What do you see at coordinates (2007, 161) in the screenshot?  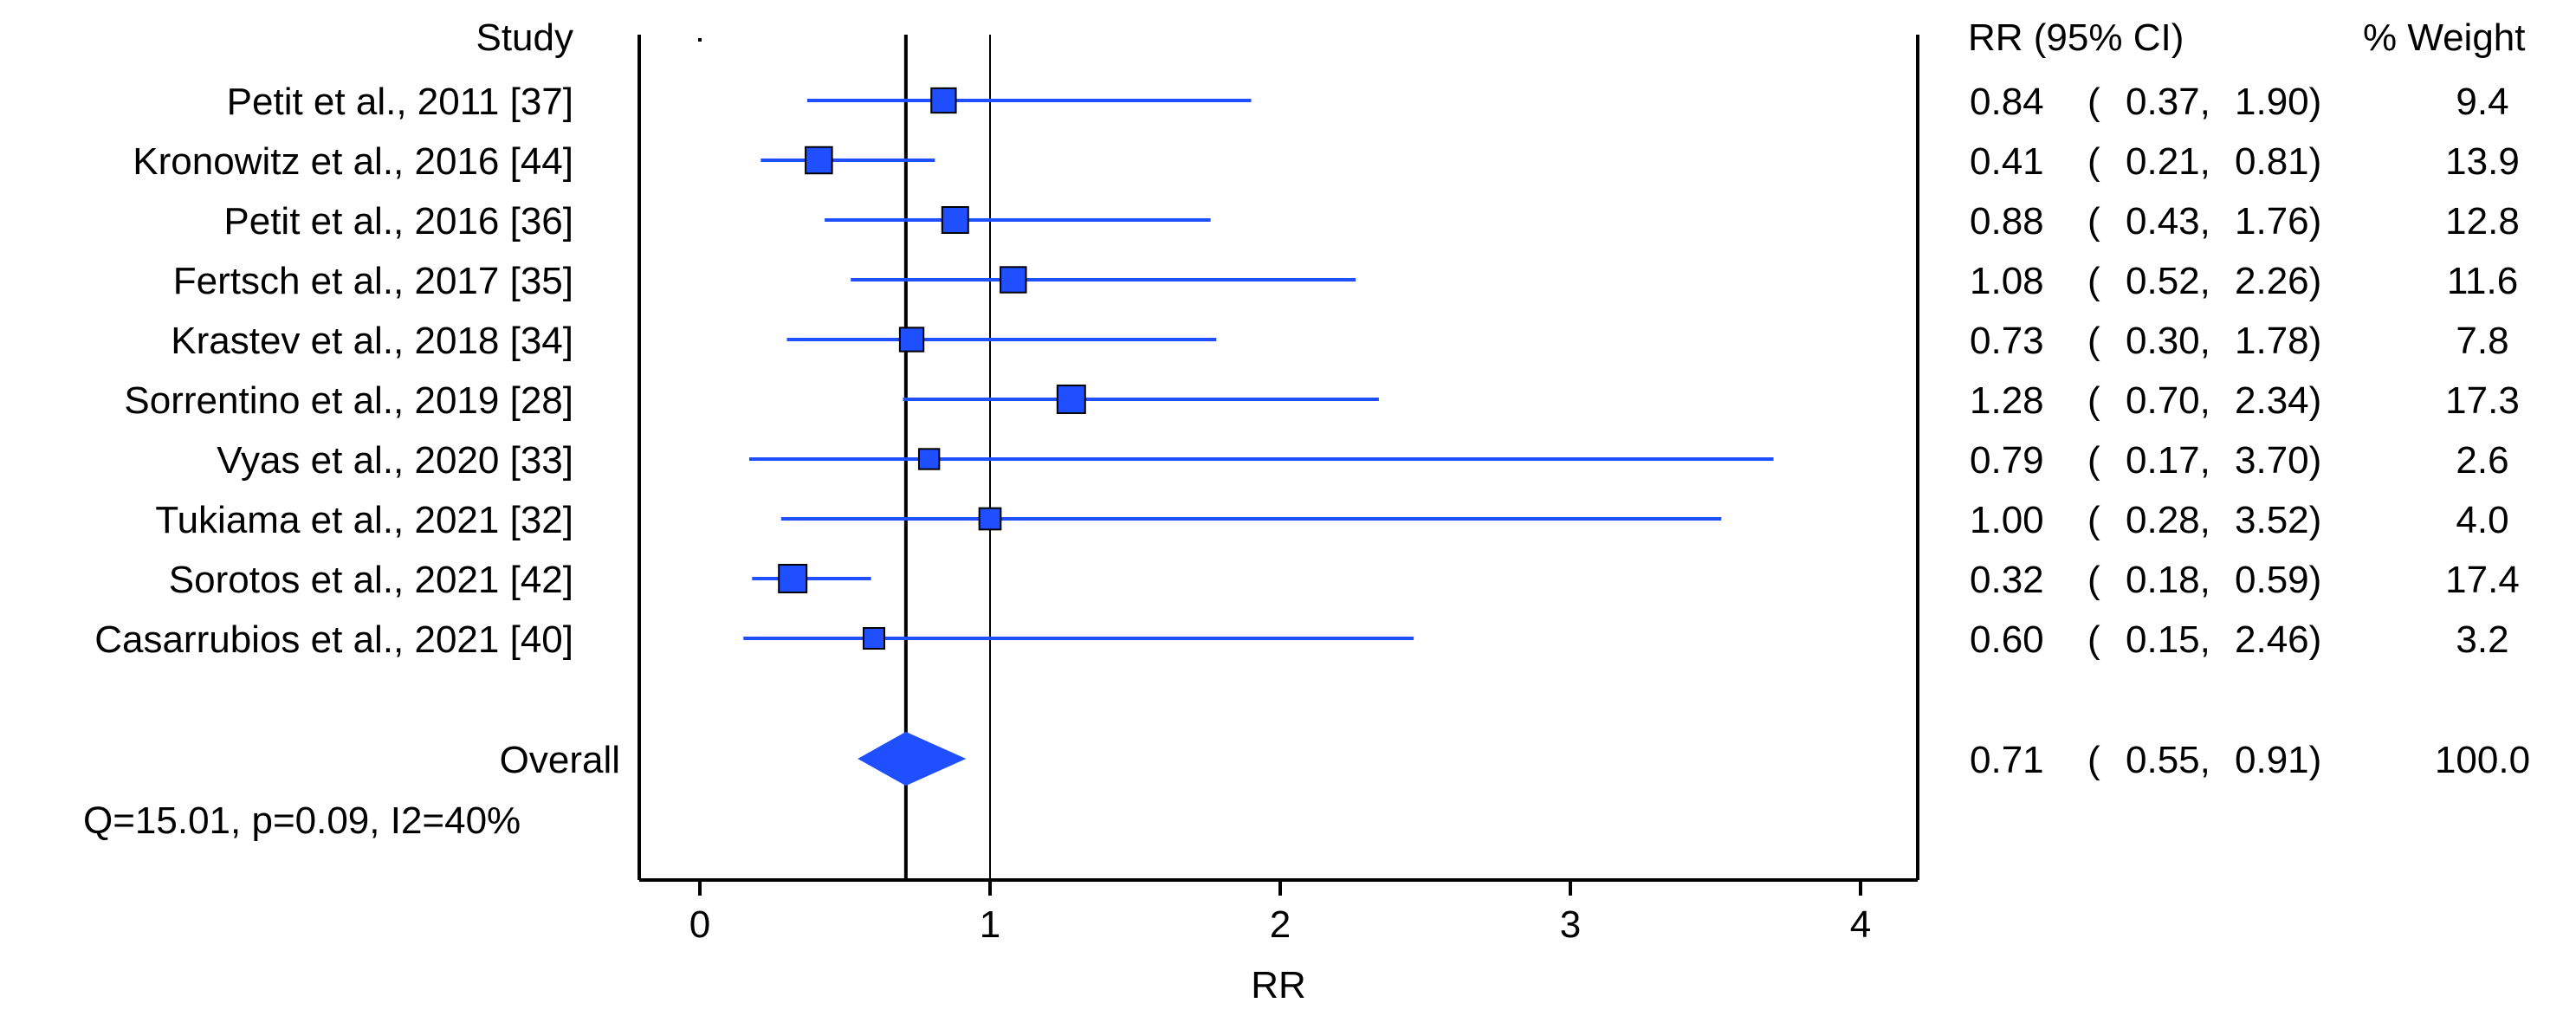 I see `study-rr-value: 0.41` at bounding box center [2007, 161].